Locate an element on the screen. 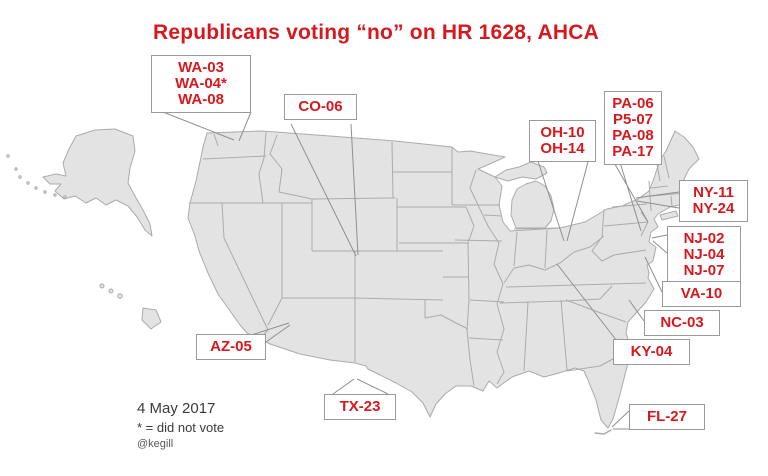  date-label: 4 May 2017 is located at coordinates (176, 408).